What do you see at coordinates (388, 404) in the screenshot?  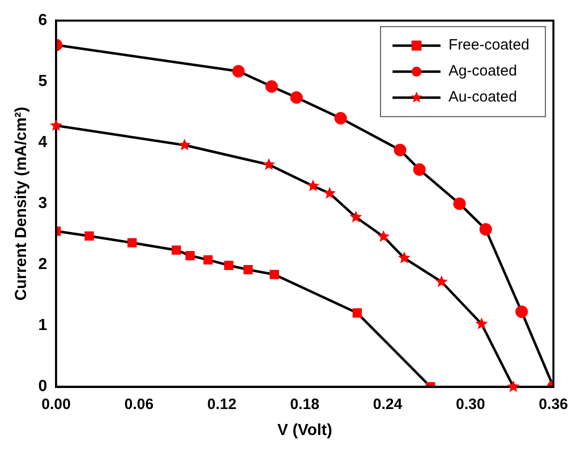 I see `x-tick-label: 0.24` at bounding box center [388, 404].